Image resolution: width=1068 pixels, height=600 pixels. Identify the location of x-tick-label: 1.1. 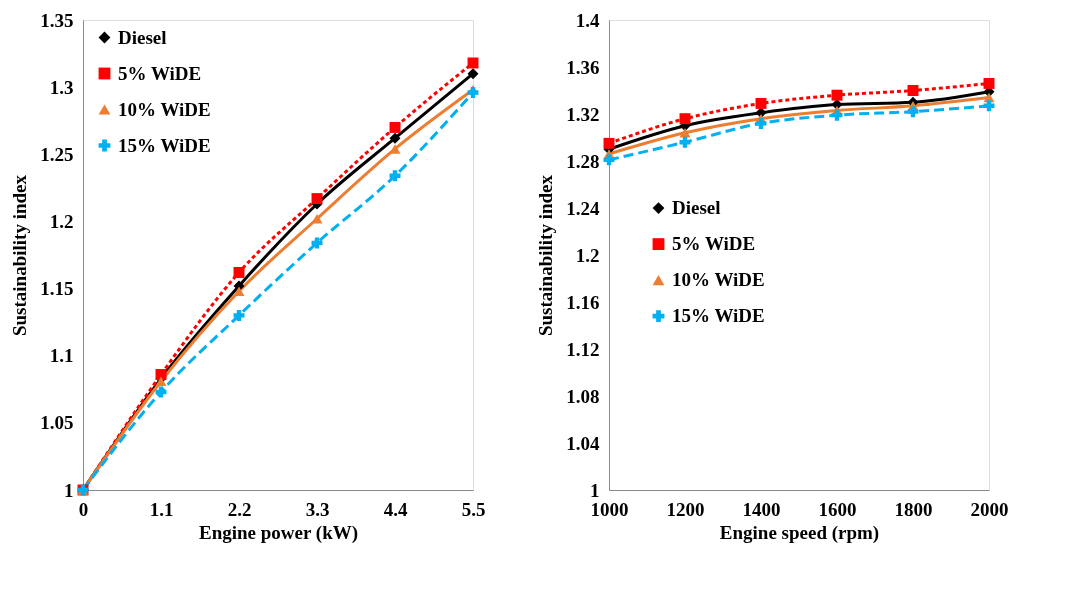
(161, 509).